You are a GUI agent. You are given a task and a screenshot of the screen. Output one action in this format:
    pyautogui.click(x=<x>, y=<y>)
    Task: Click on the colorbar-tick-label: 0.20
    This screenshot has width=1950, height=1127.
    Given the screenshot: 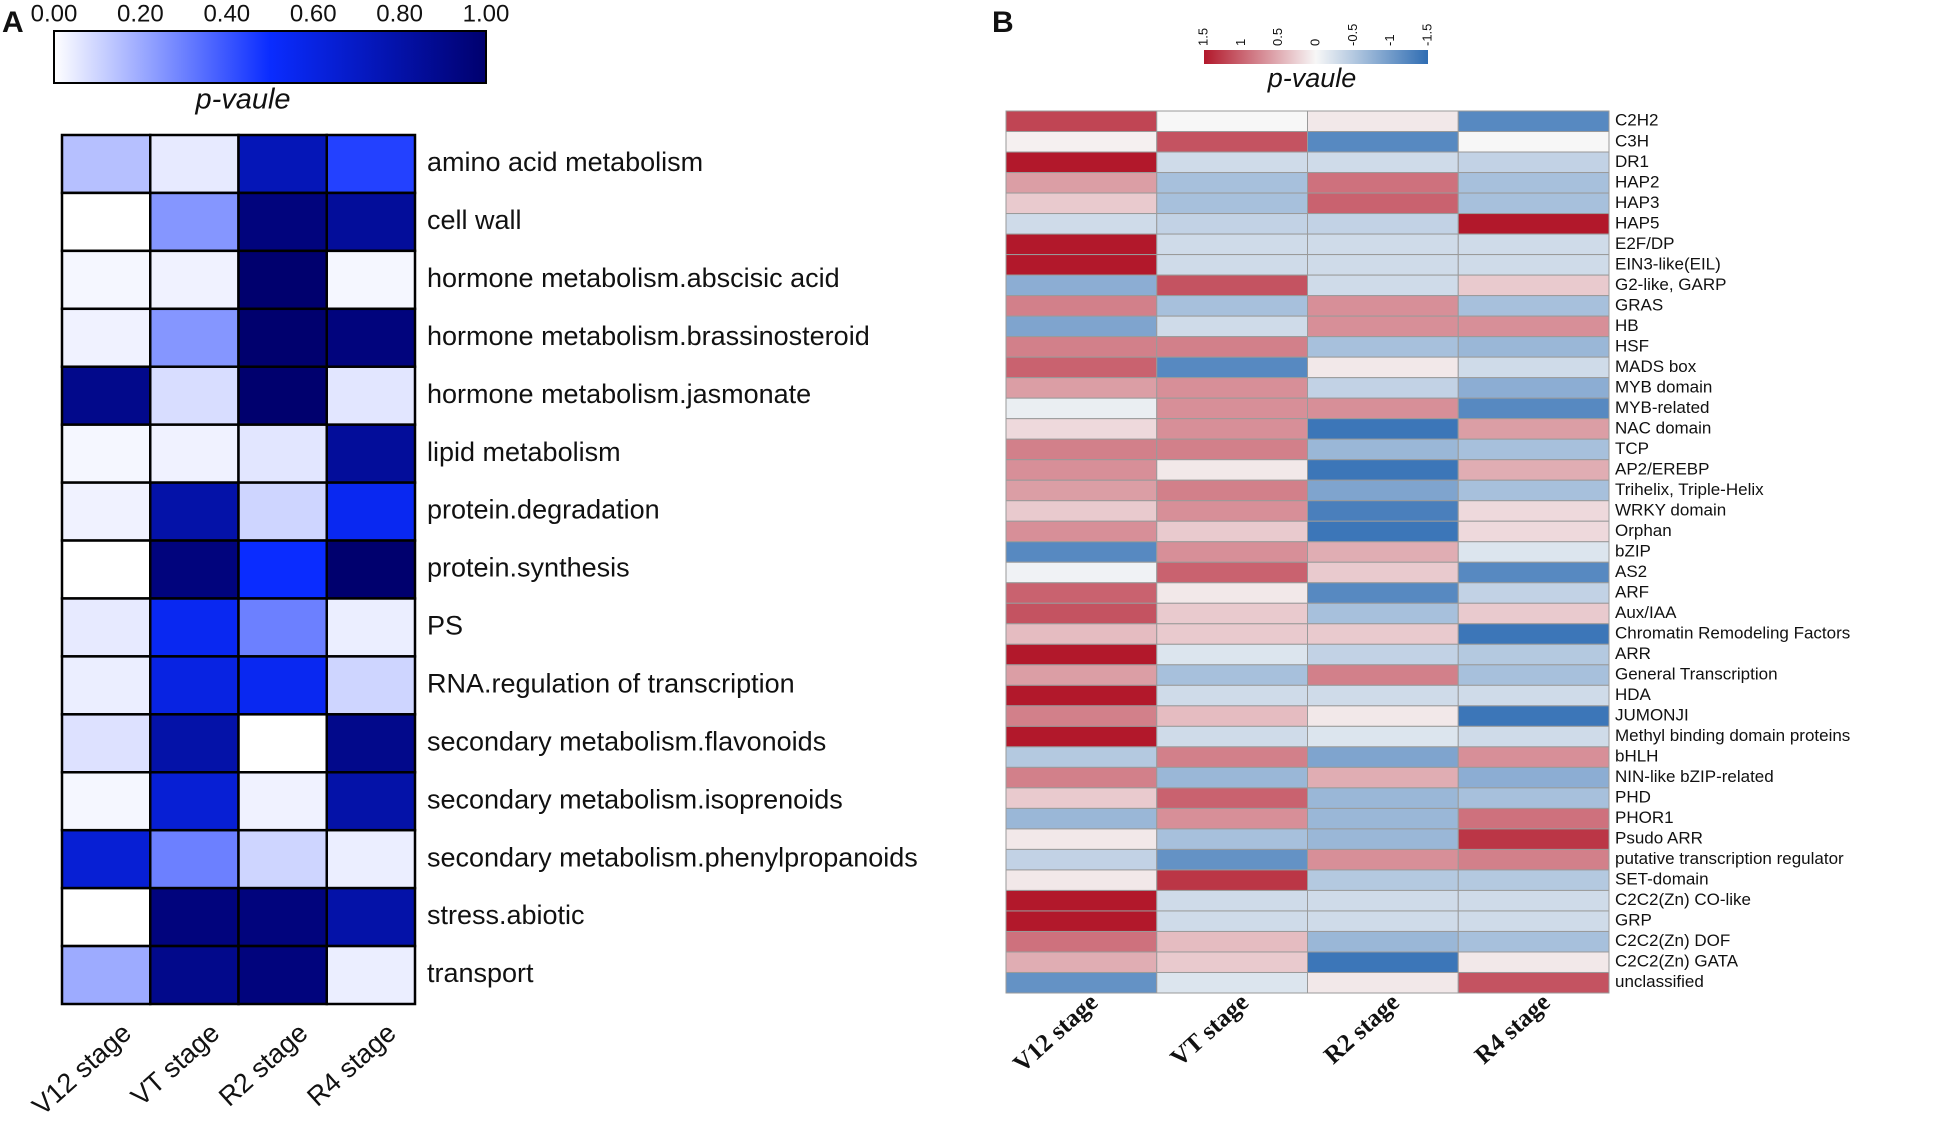 What is the action you would take?
    pyautogui.click(x=140, y=13)
    